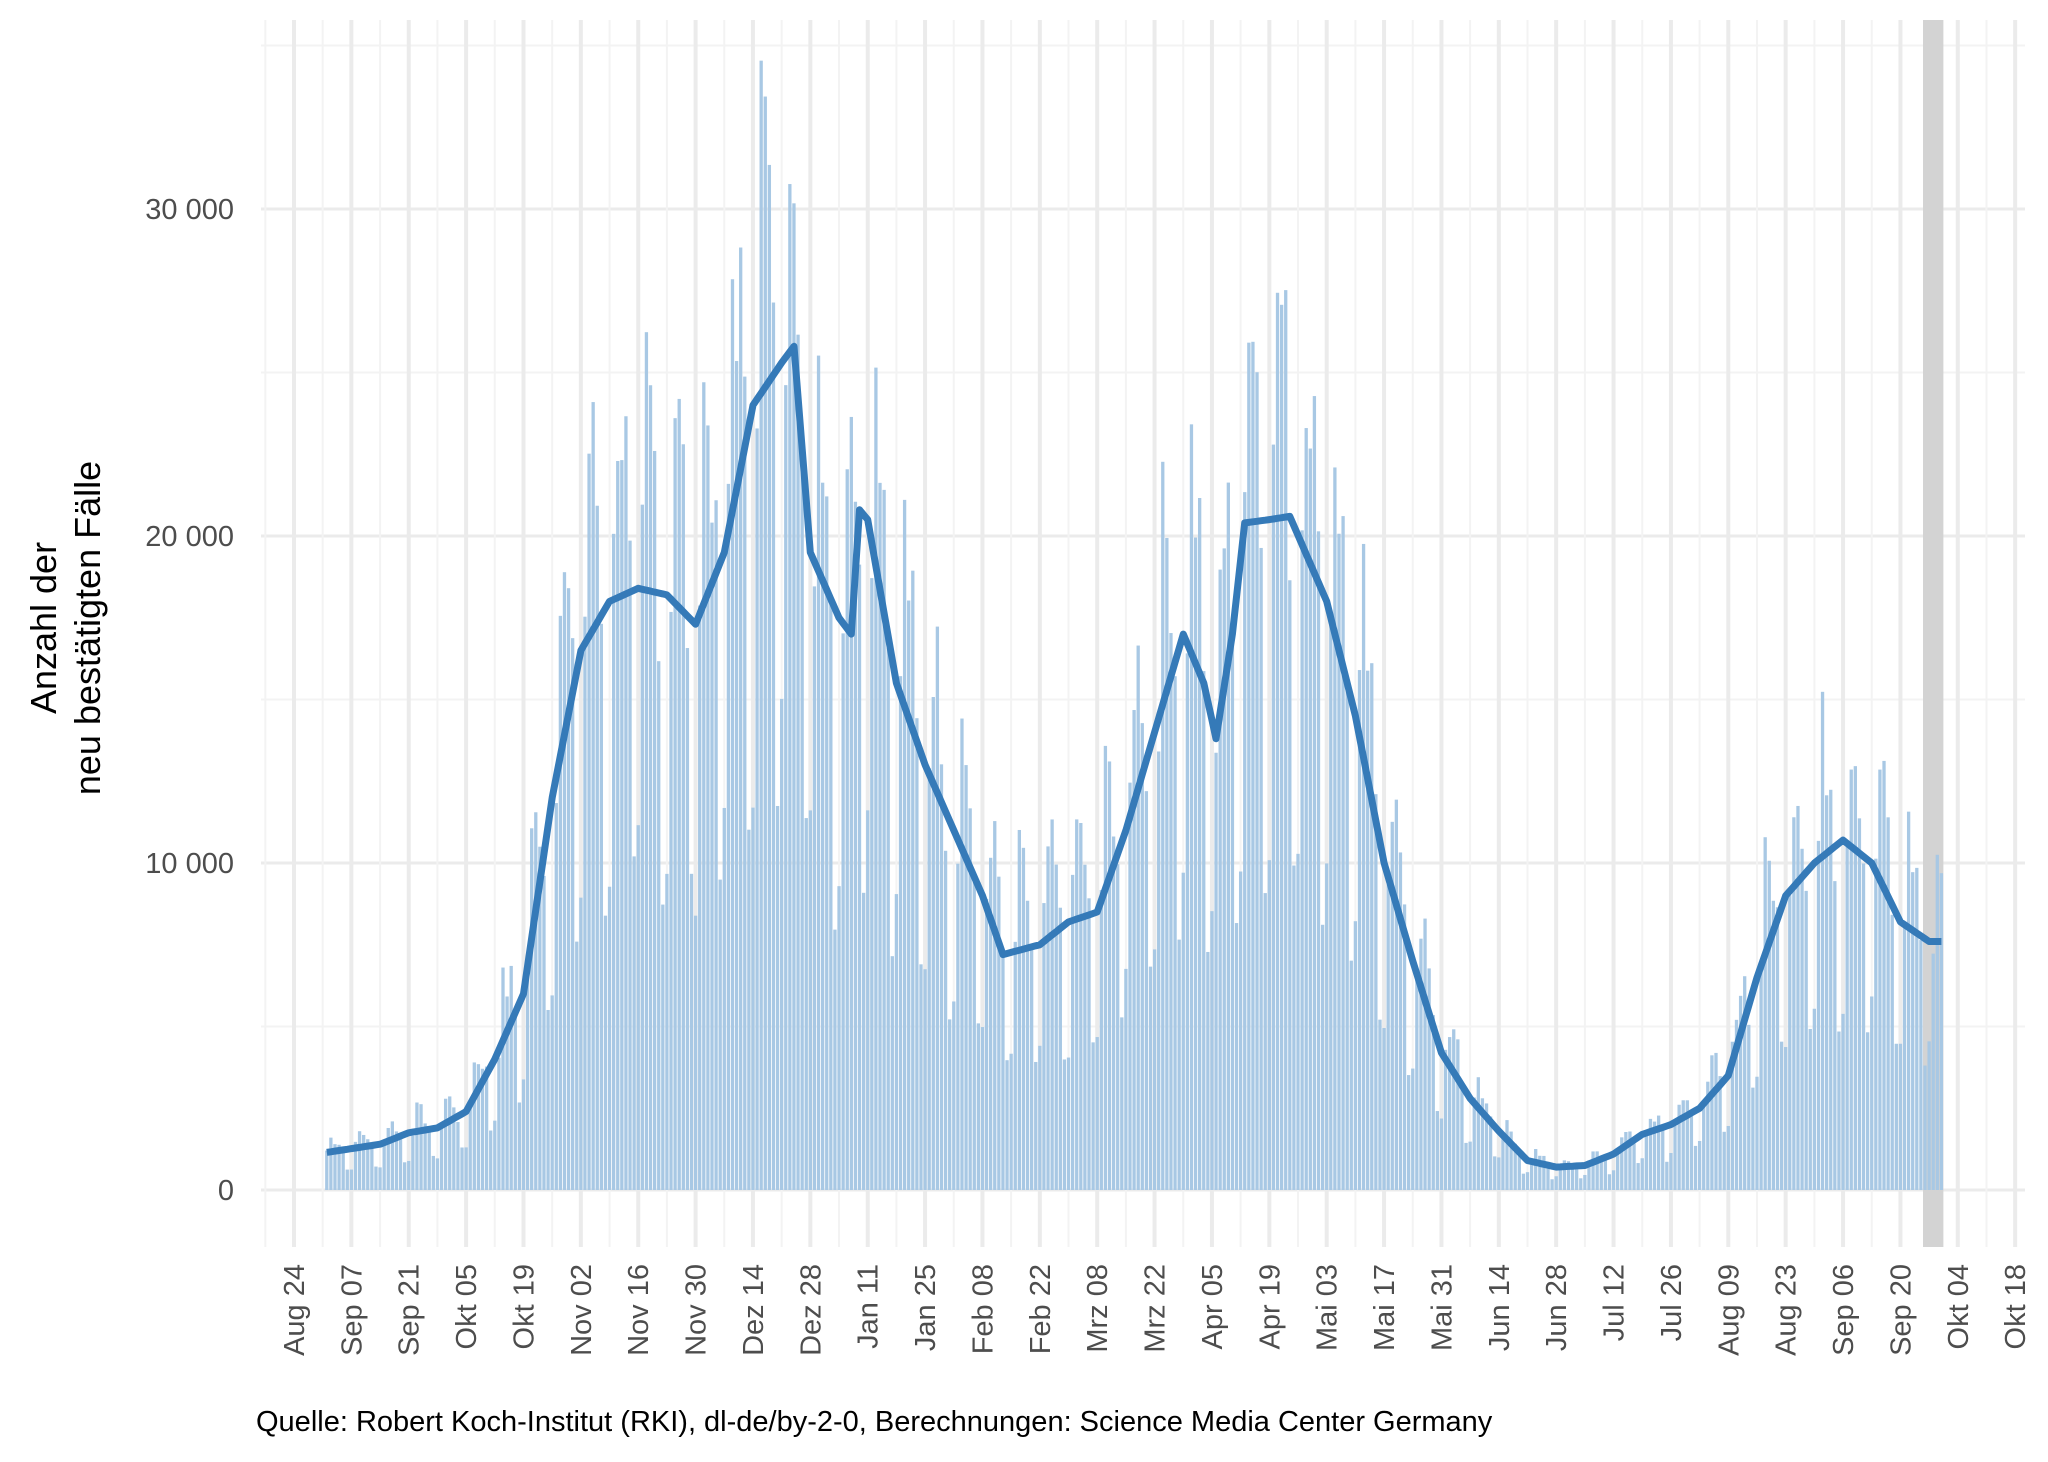 The image size is (2048, 1462). I want to click on x-tick-label: Apr 05, so click(1213, 1306).